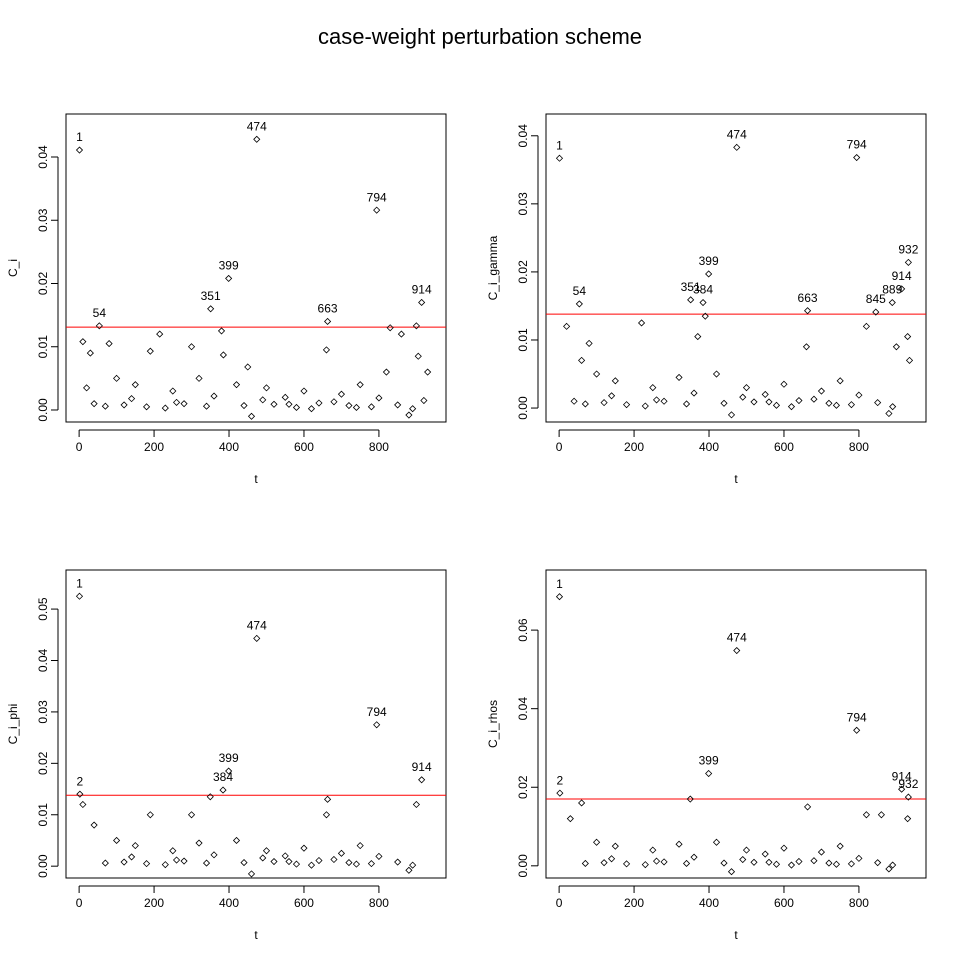 This screenshot has height=960, width=960. I want to click on point-label: 794, so click(857, 717).